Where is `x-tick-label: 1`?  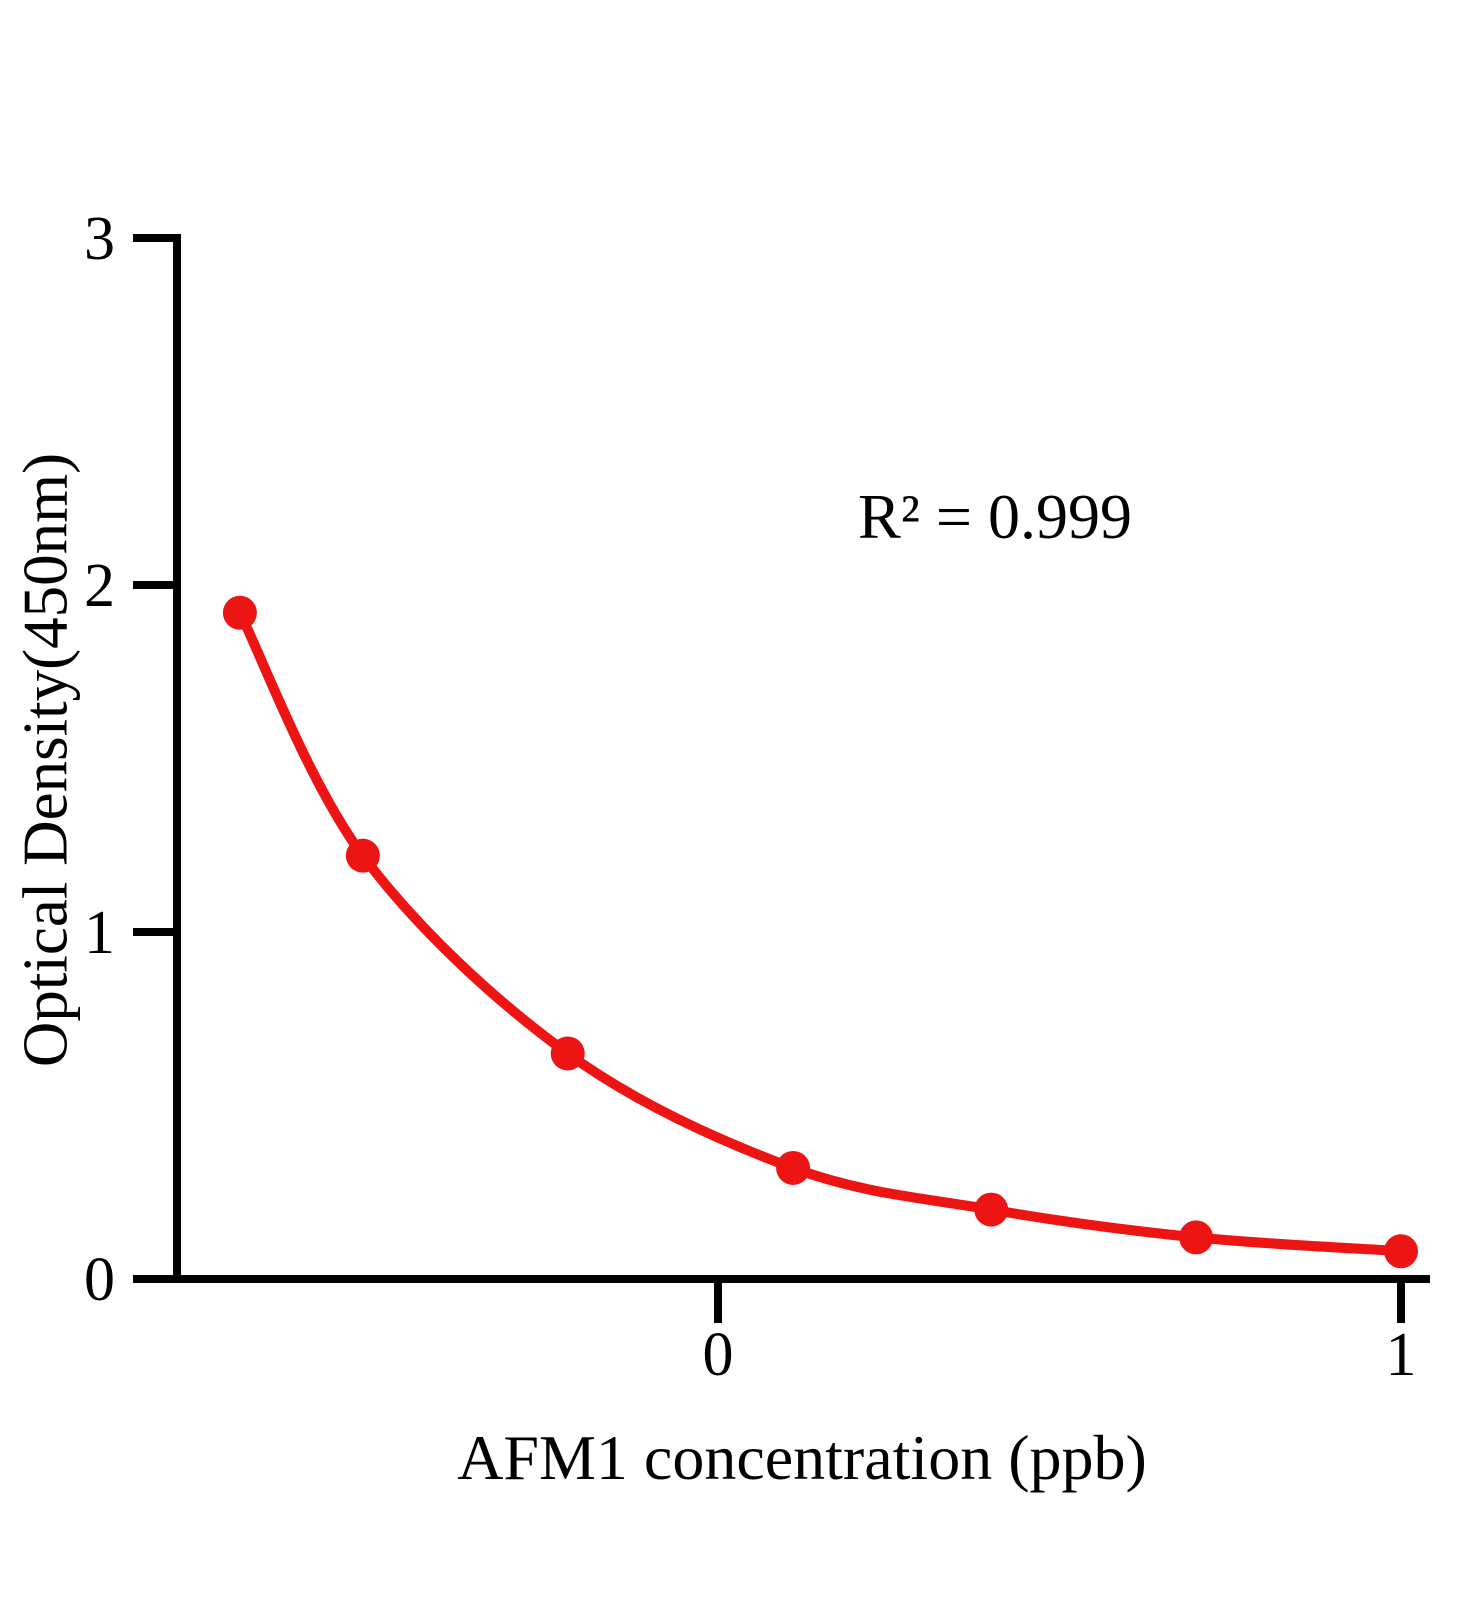 x-tick-label: 1 is located at coordinates (1401, 1355).